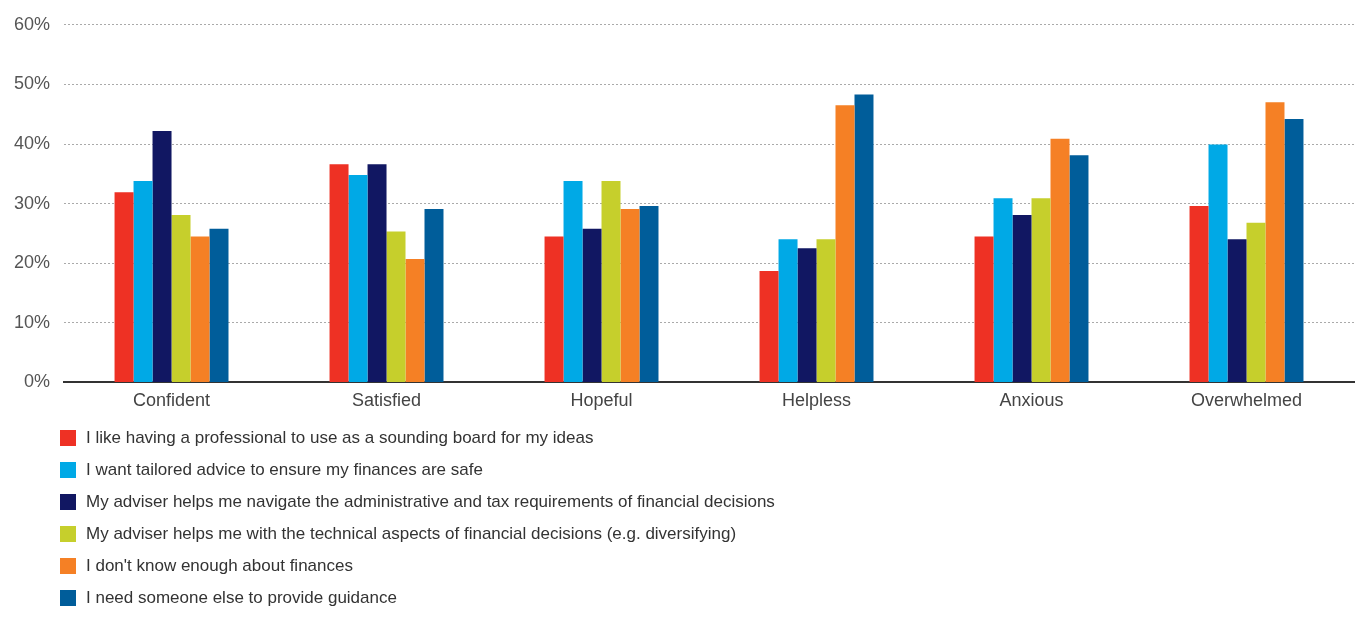 The height and width of the screenshot is (617, 1362). I want to click on y-tick-label: 30%, so click(32, 202).